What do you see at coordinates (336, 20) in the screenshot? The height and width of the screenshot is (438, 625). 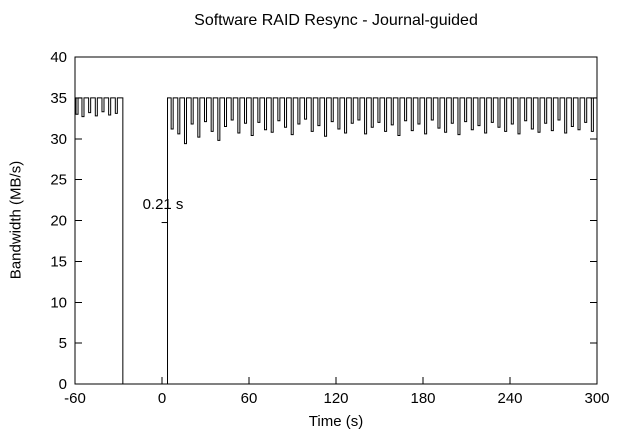 I see `chart-title: Software RAID Resync - Journal-guided` at bounding box center [336, 20].